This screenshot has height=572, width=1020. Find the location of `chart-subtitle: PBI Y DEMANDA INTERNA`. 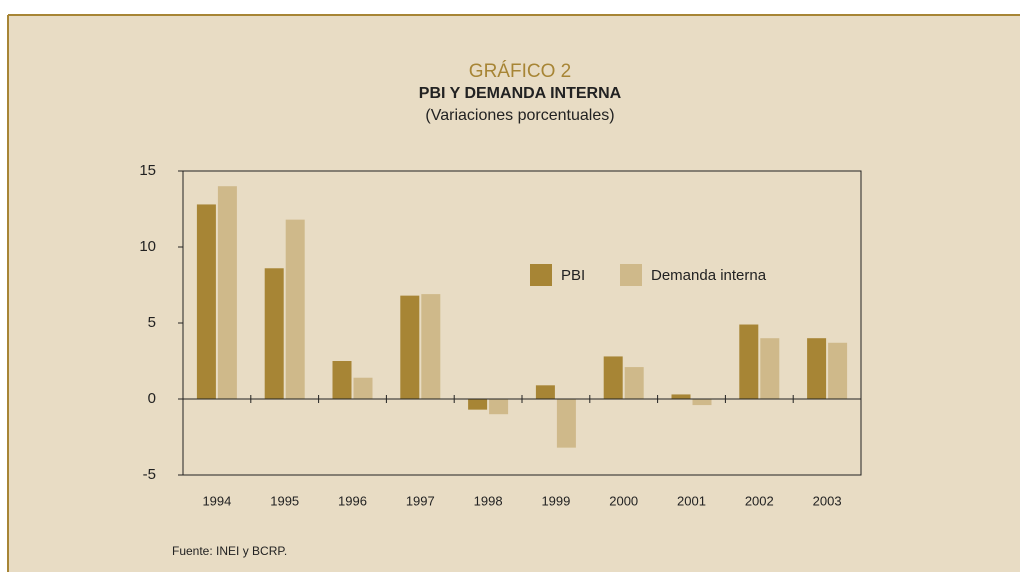

chart-subtitle: PBI Y DEMANDA INTERNA is located at coordinates (520, 93).